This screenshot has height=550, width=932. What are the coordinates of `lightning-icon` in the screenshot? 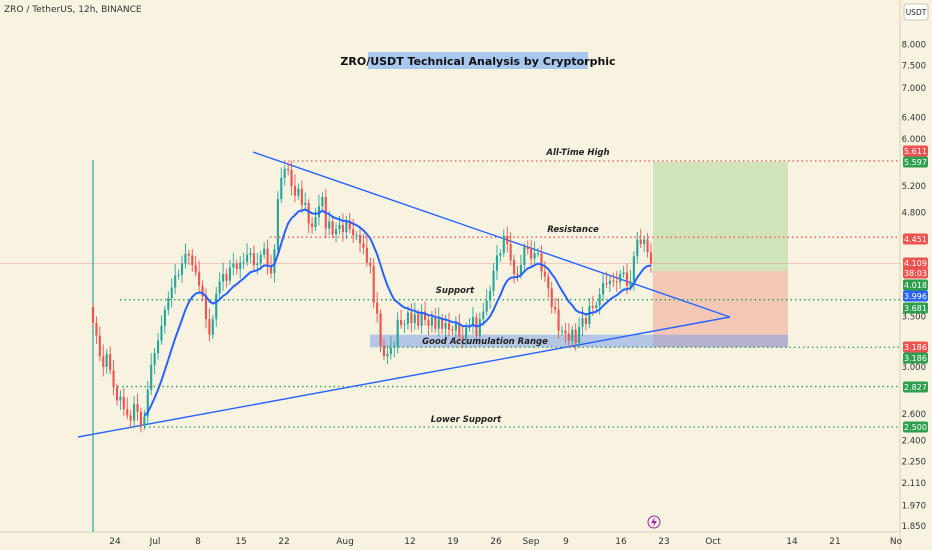 It's located at (654, 522).